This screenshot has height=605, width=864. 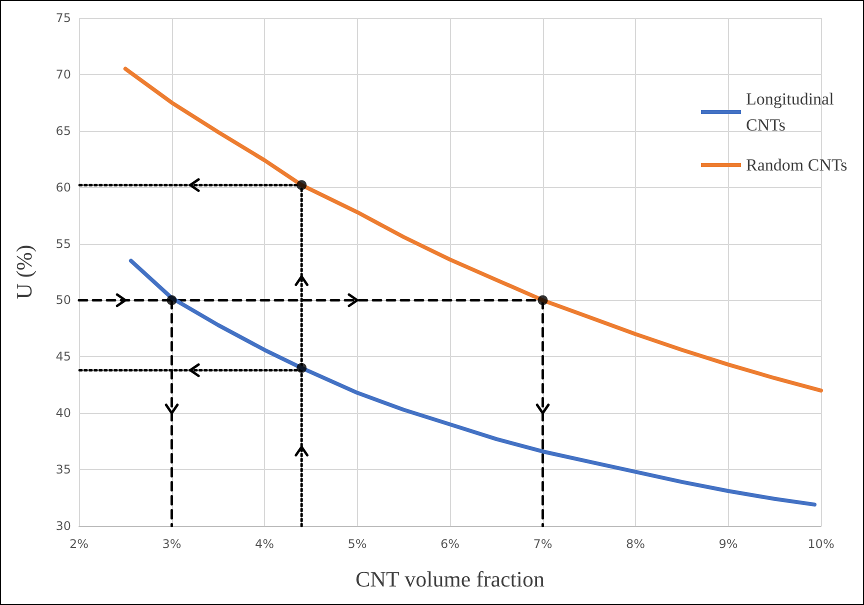 What do you see at coordinates (79, 544) in the screenshot?
I see `x-tick-label: 2%` at bounding box center [79, 544].